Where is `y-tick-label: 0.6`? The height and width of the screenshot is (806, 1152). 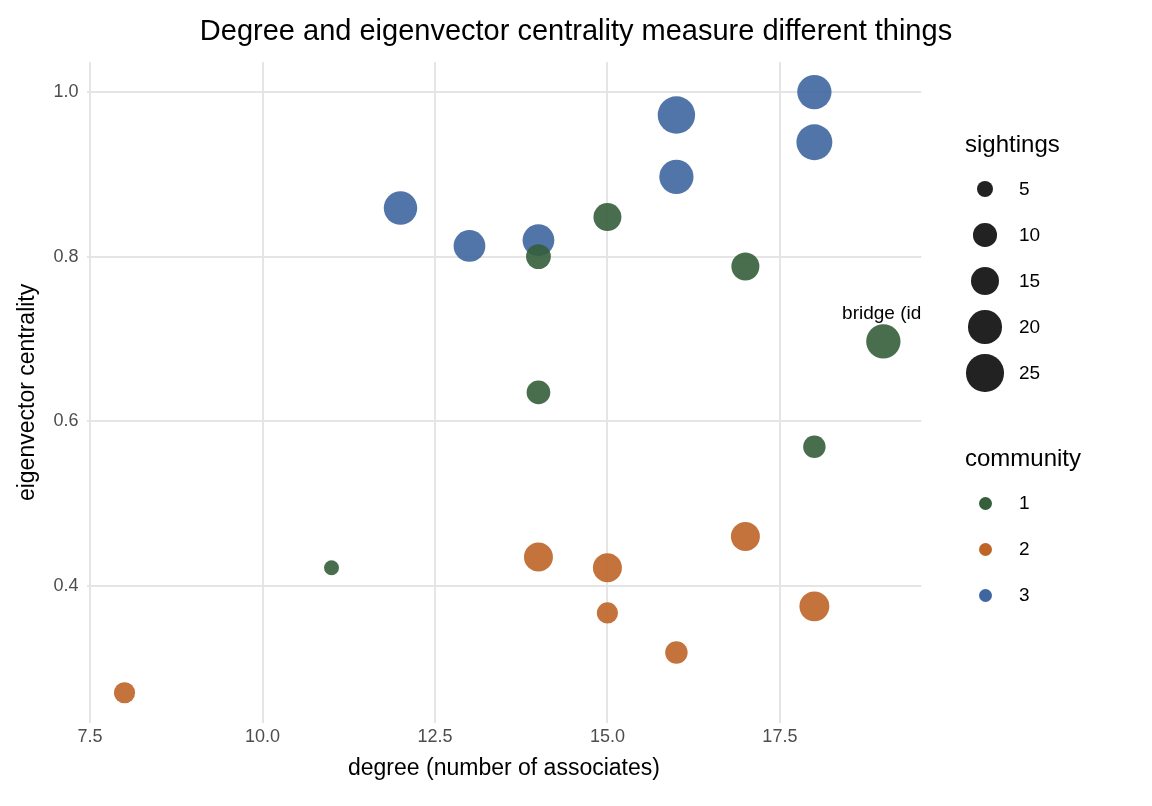 y-tick-label: 0.6 is located at coordinates (66, 420).